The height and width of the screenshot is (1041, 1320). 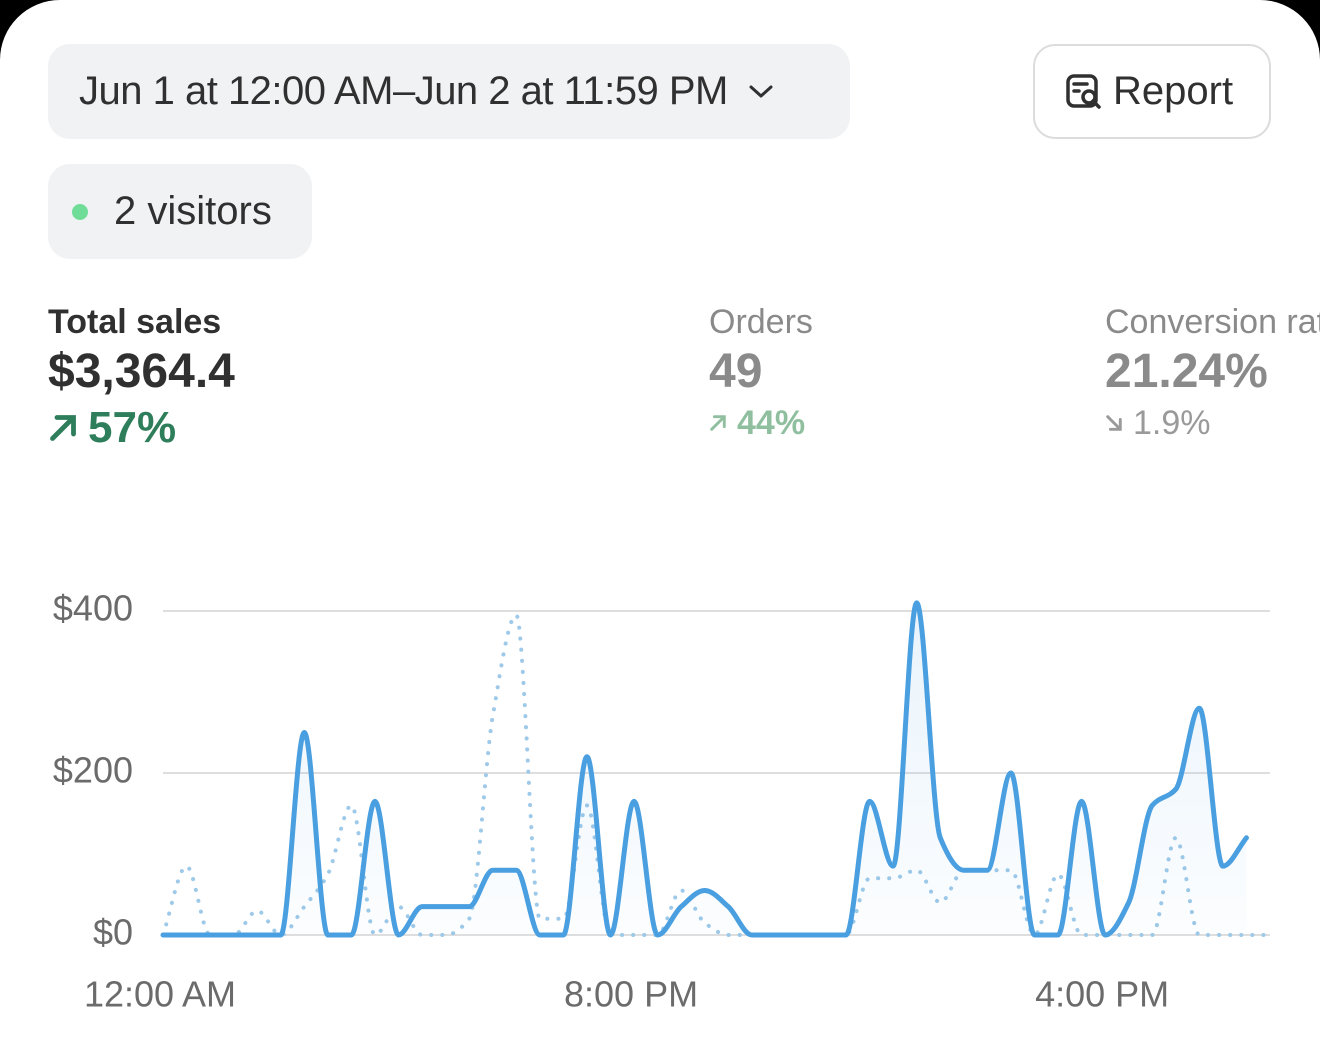 What do you see at coordinates (132, 427) in the screenshot?
I see `change-value: 57%` at bounding box center [132, 427].